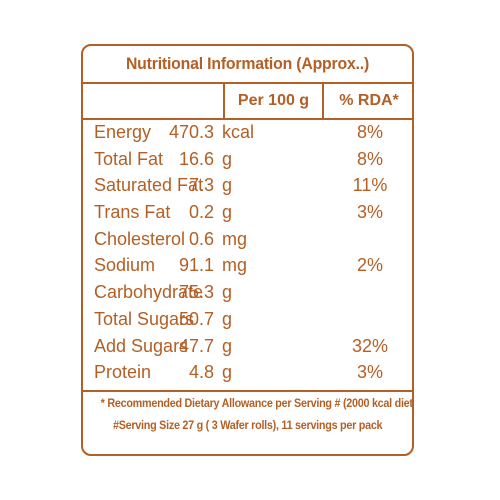  I want to click on nutrient-name: Cholesterol, so click(140, 238).